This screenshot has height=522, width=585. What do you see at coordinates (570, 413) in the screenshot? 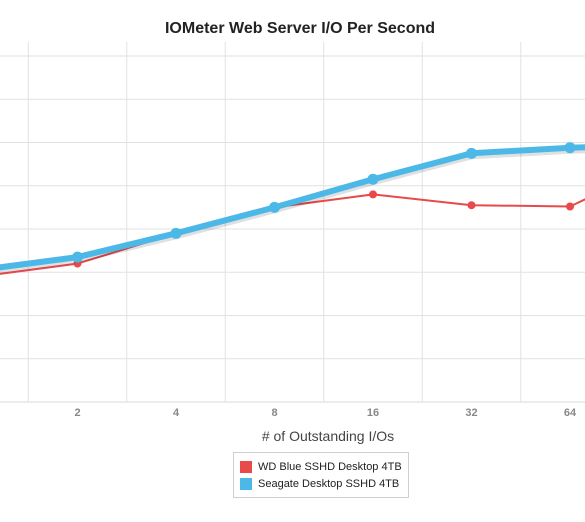
I see `x-tick-label: 64` at bounding box center [570, 413].